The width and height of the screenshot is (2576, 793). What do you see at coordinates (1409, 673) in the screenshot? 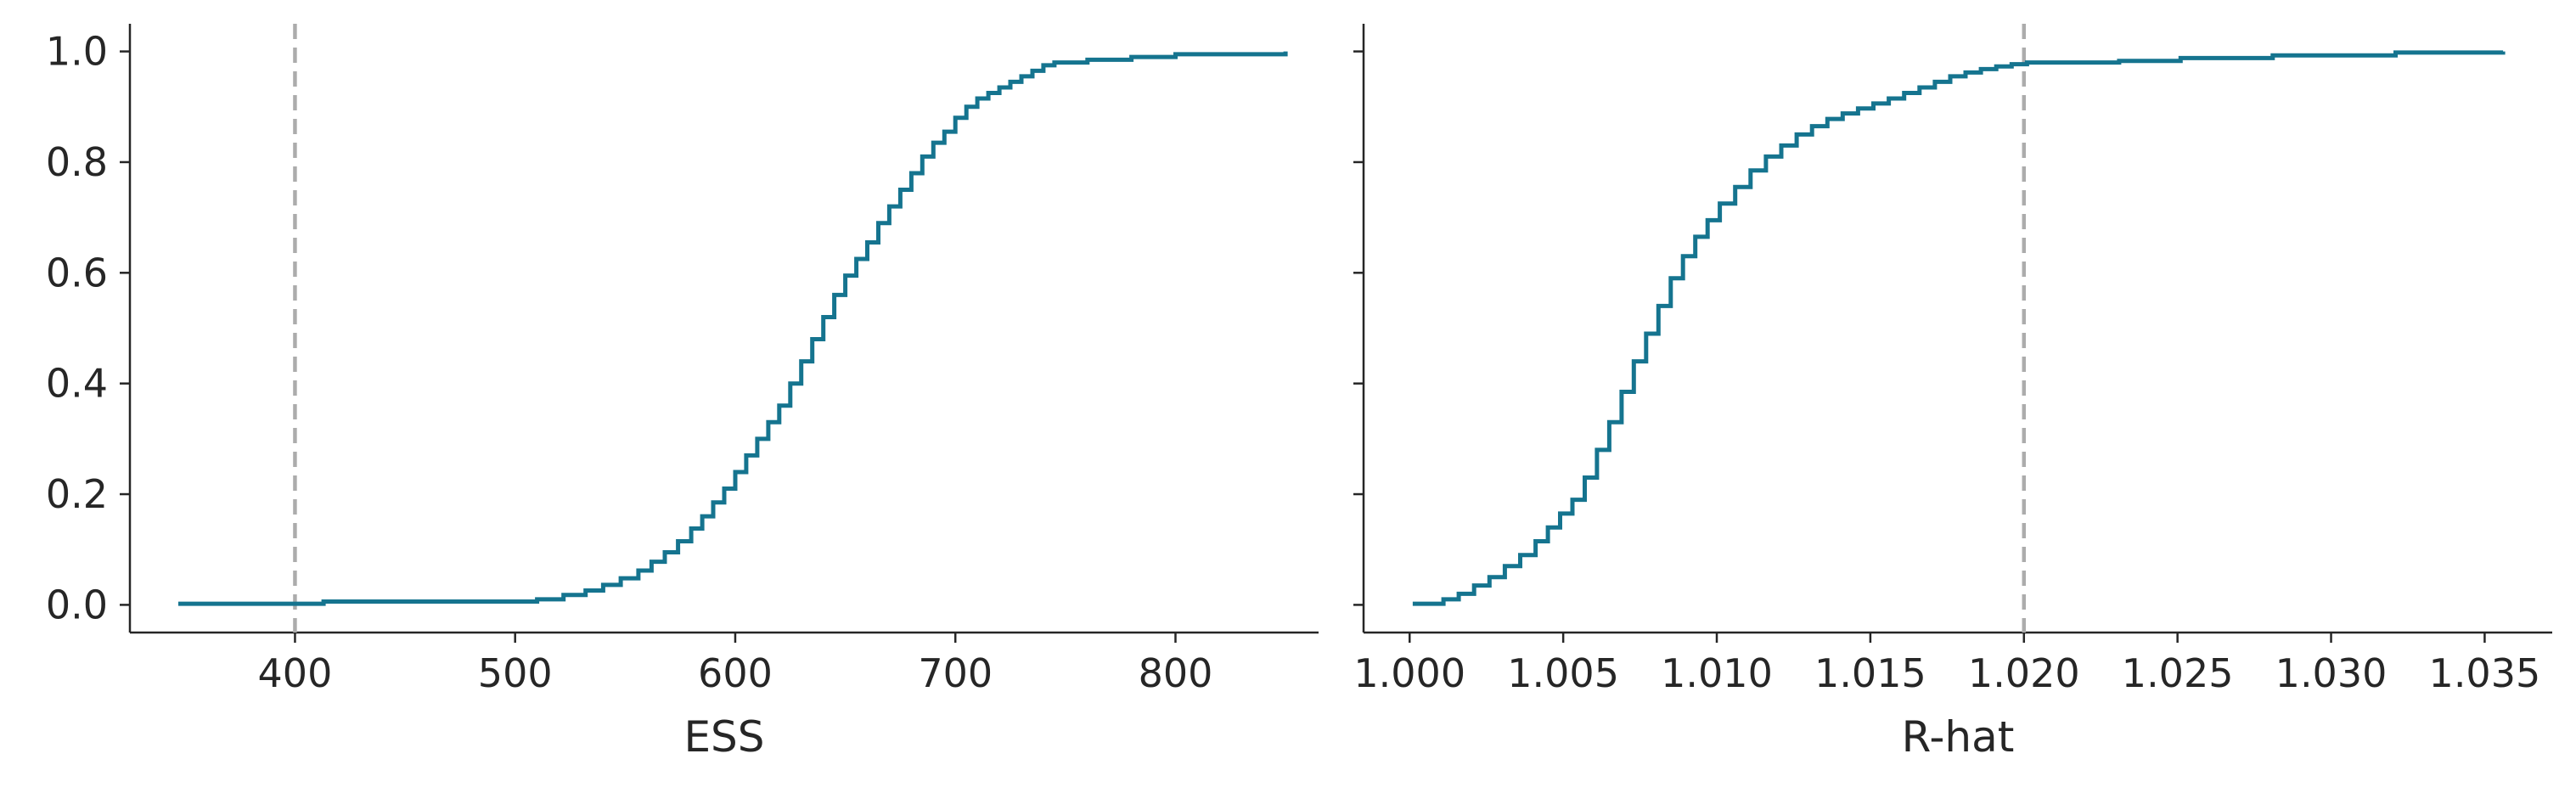
I see `rhat-x-tick-label: 1.000` at bounding box center [1409, 673].